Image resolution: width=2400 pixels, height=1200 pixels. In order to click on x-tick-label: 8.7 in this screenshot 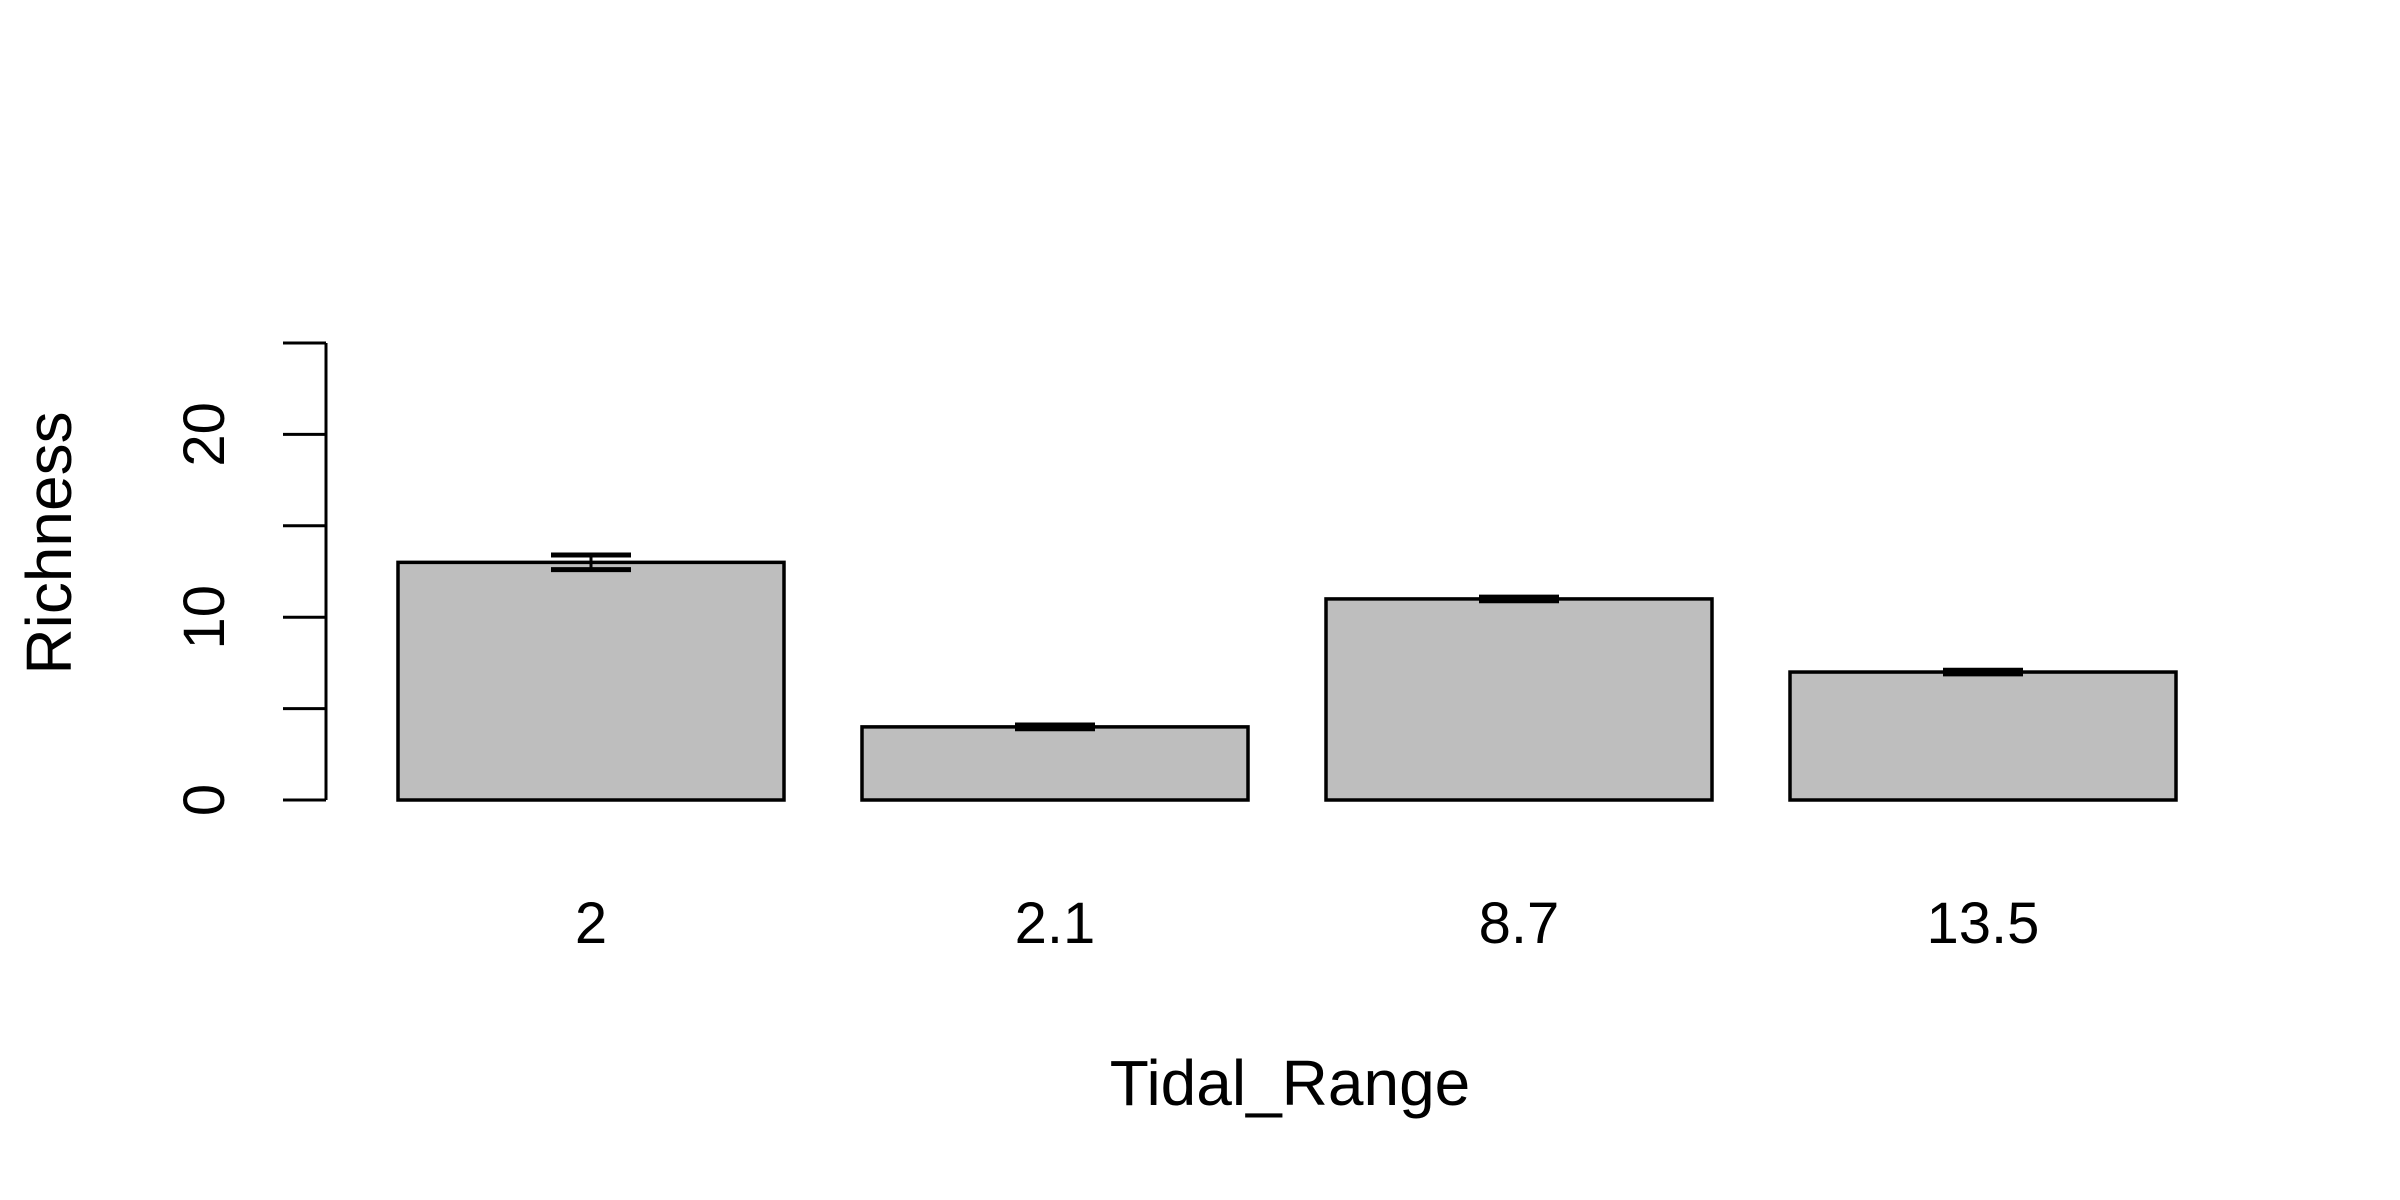, I will do `click(1519, 923)`.